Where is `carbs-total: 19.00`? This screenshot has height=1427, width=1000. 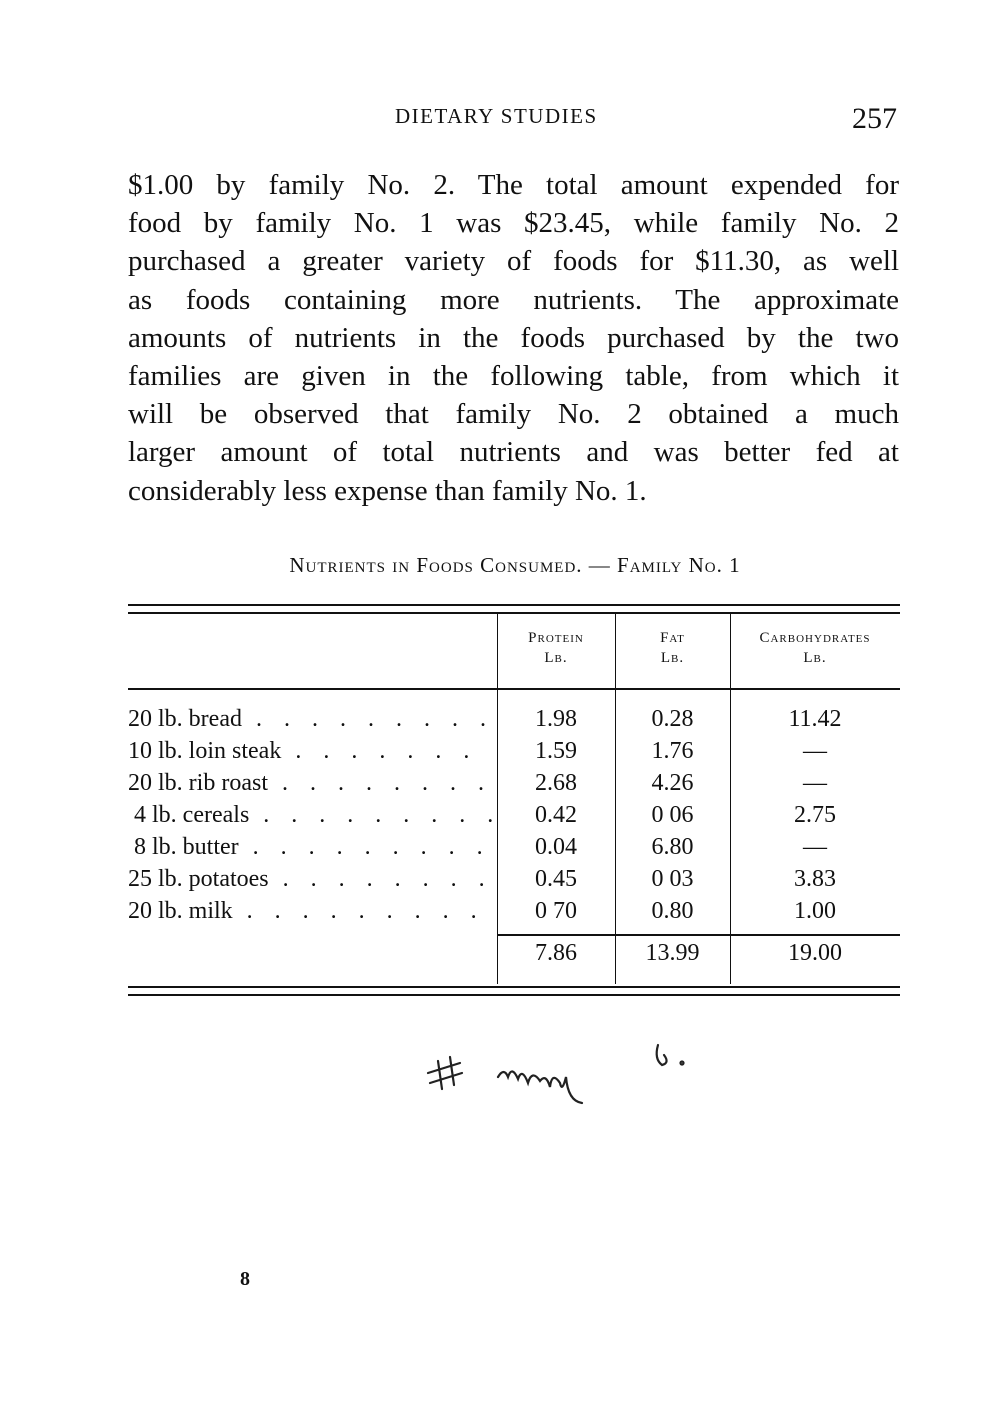
carbs-total: 19.00 is located at coordinates (815, 953).